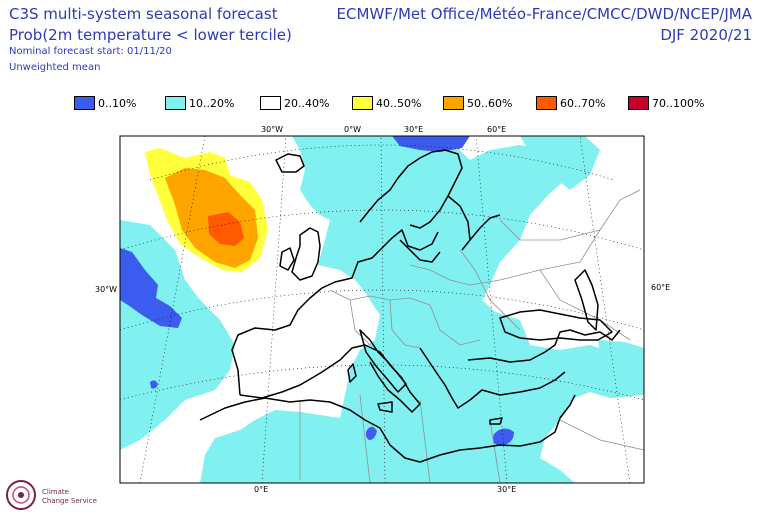  Describe the element at coordinates (490, 103) in the screenshot. I see `legend-label: 50..60%` at that location.